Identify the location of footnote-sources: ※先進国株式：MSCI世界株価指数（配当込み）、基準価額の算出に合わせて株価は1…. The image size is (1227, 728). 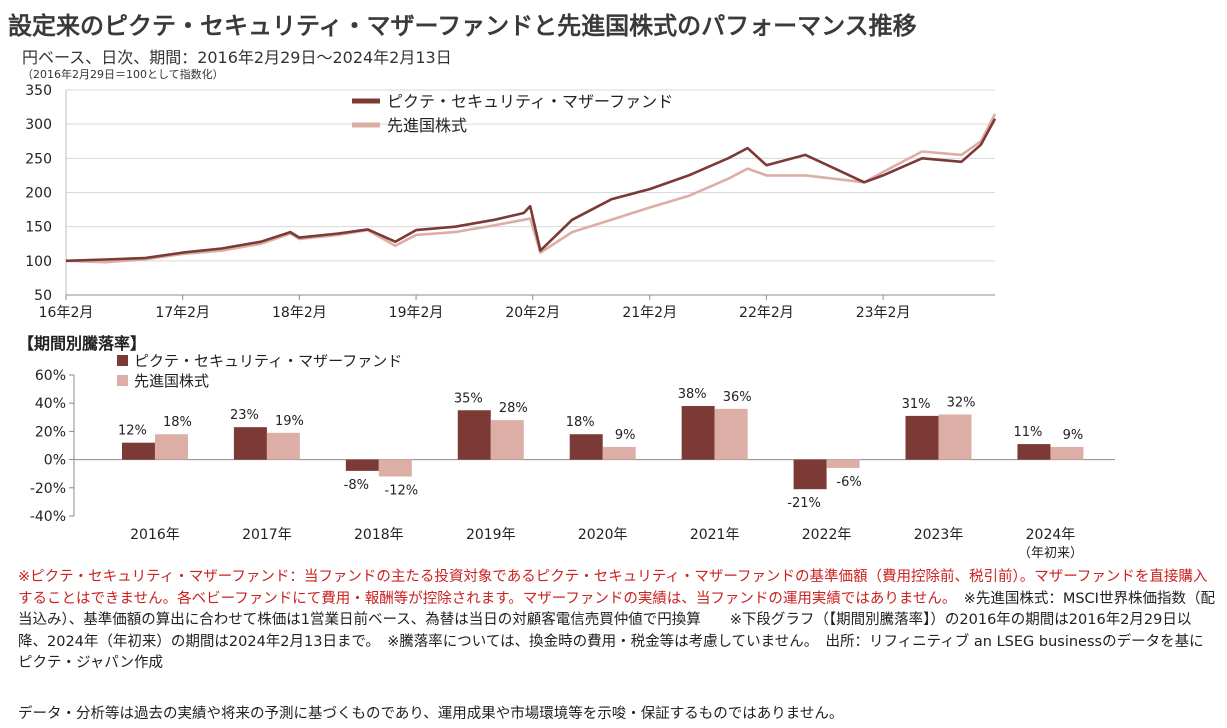
(616, 631).